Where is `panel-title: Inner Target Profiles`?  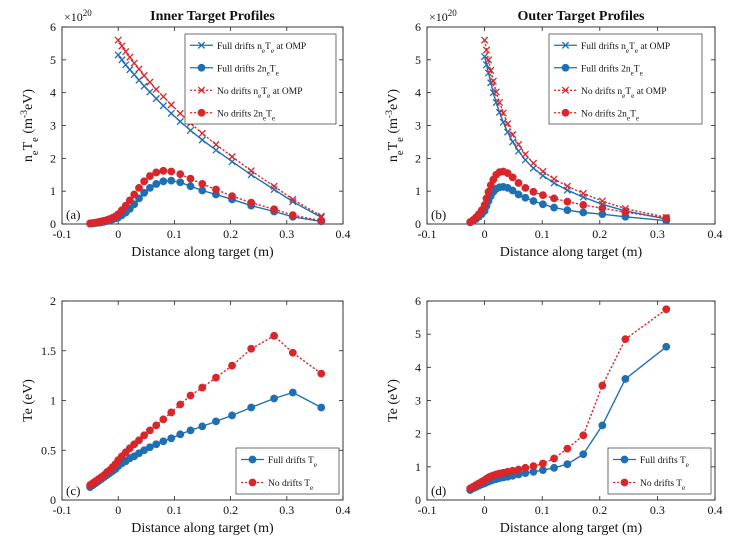
panel-title: Inner Target Profiles is located at coordinates (212, 16).